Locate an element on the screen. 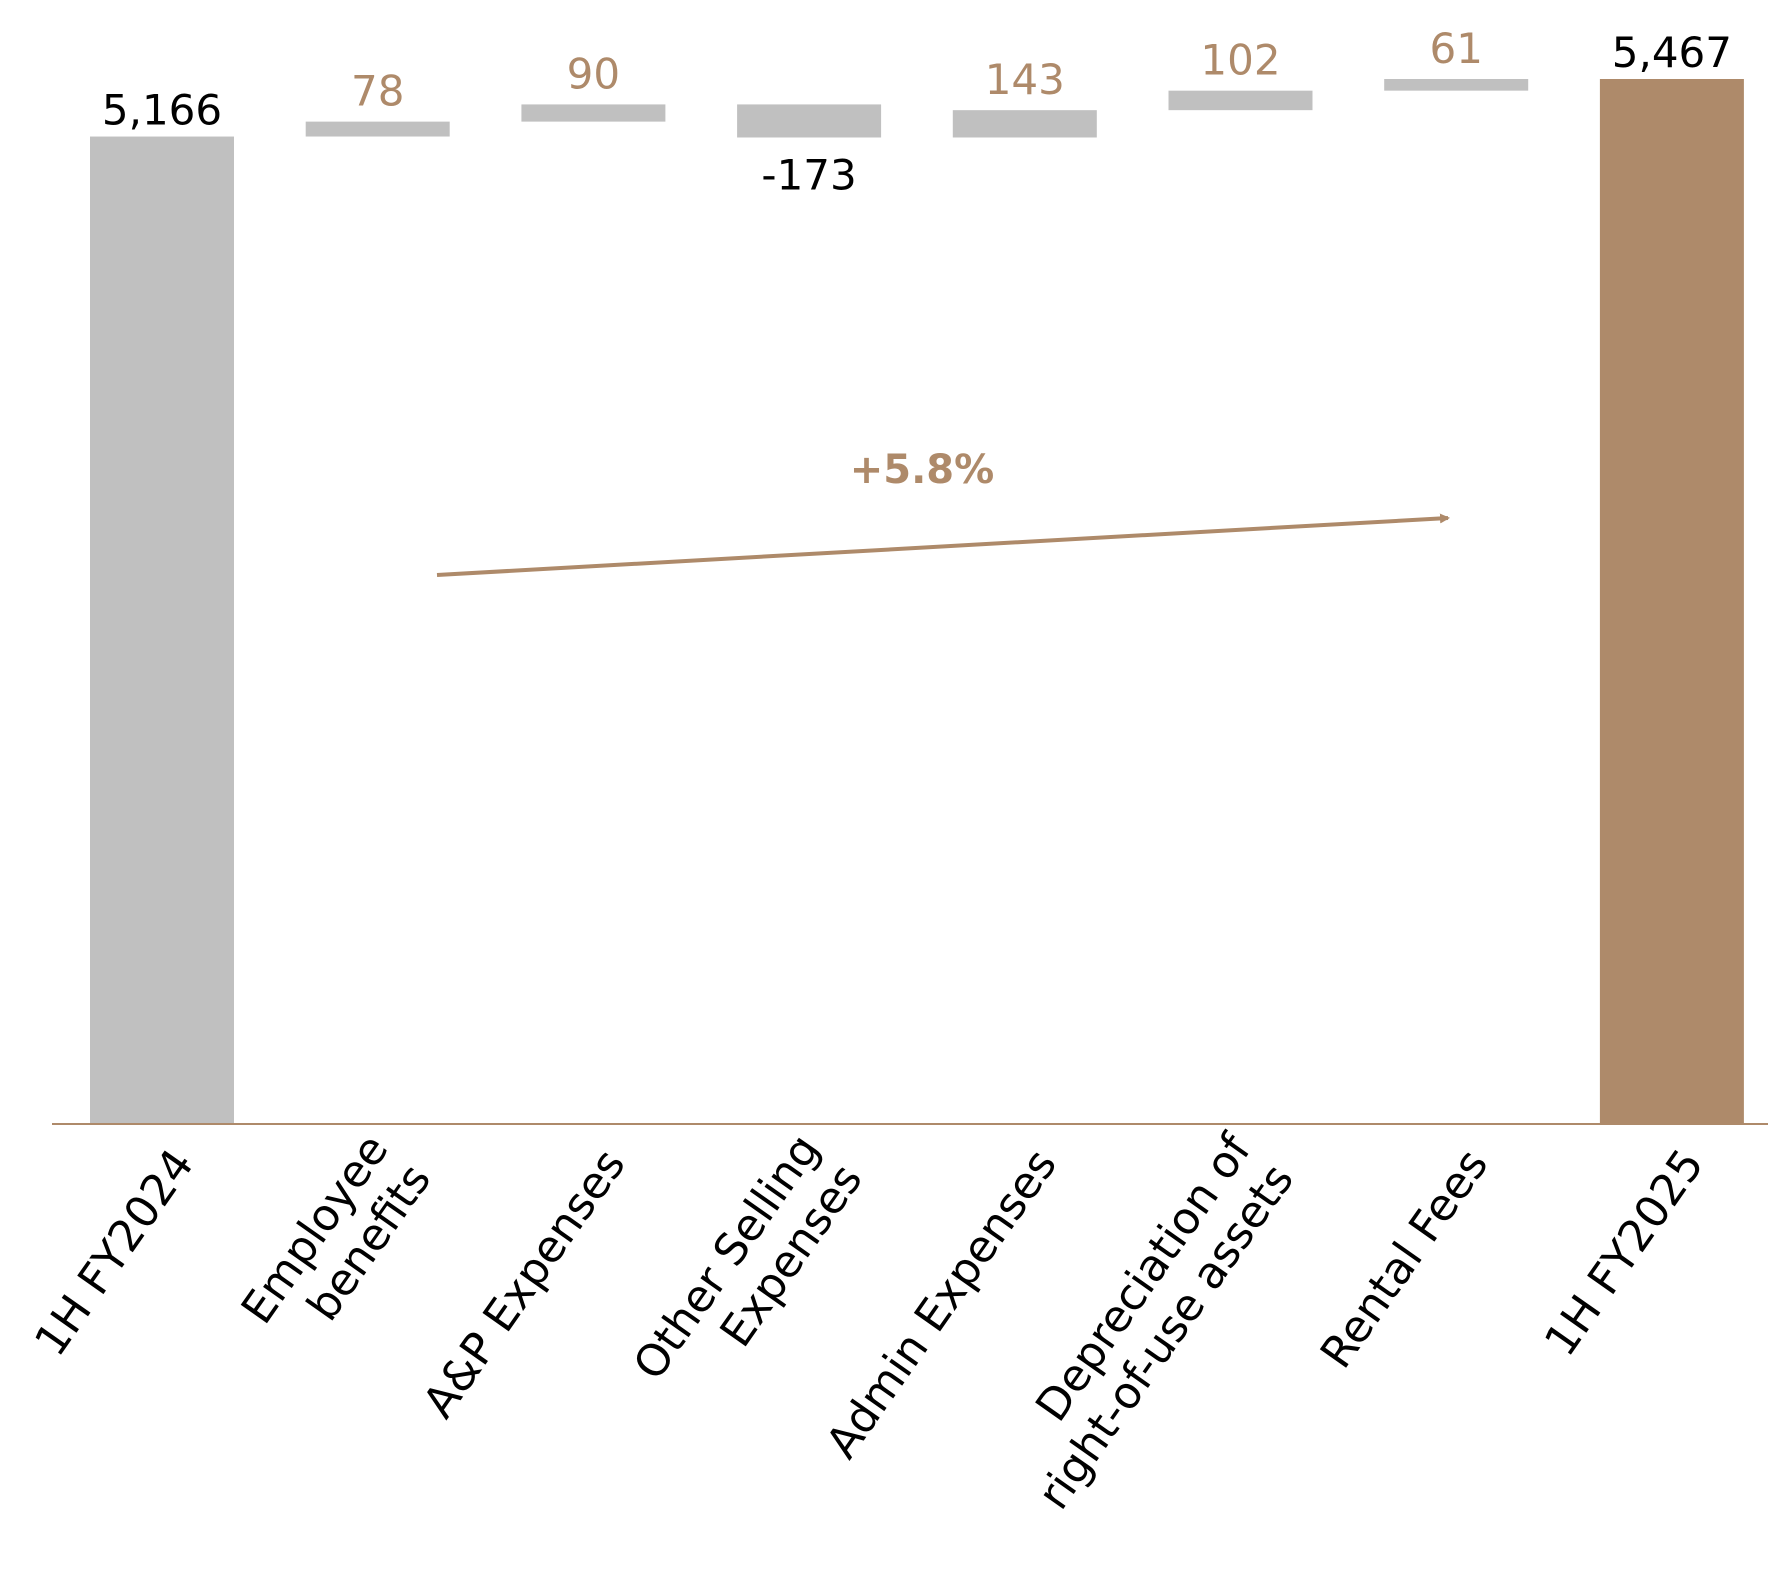 The image size is (1768, 1585). data-label: 5,166 is located at coordinates (162, 110).